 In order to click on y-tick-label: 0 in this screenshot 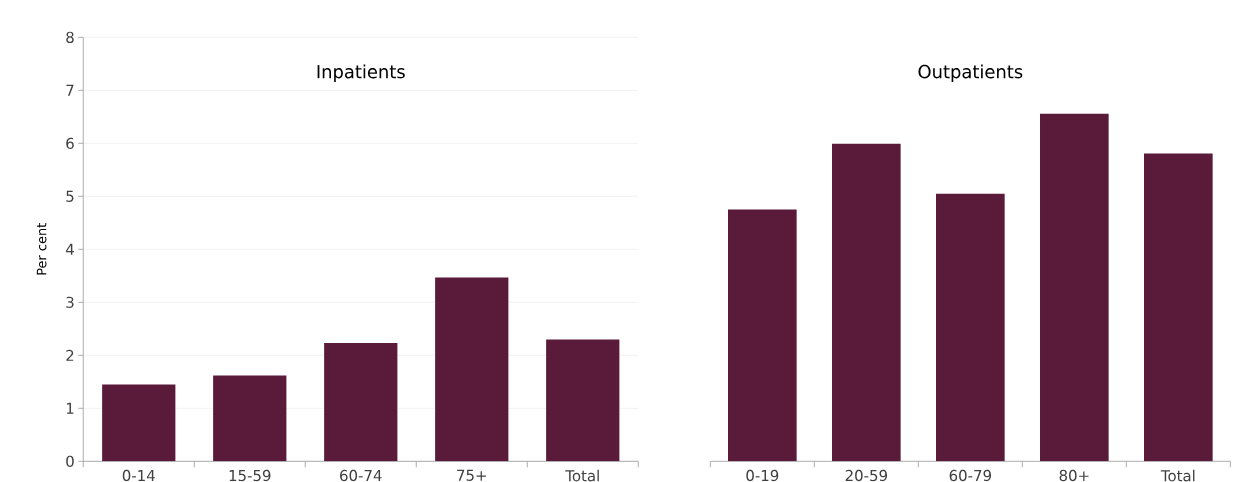, I will do `click(70, 461)`.